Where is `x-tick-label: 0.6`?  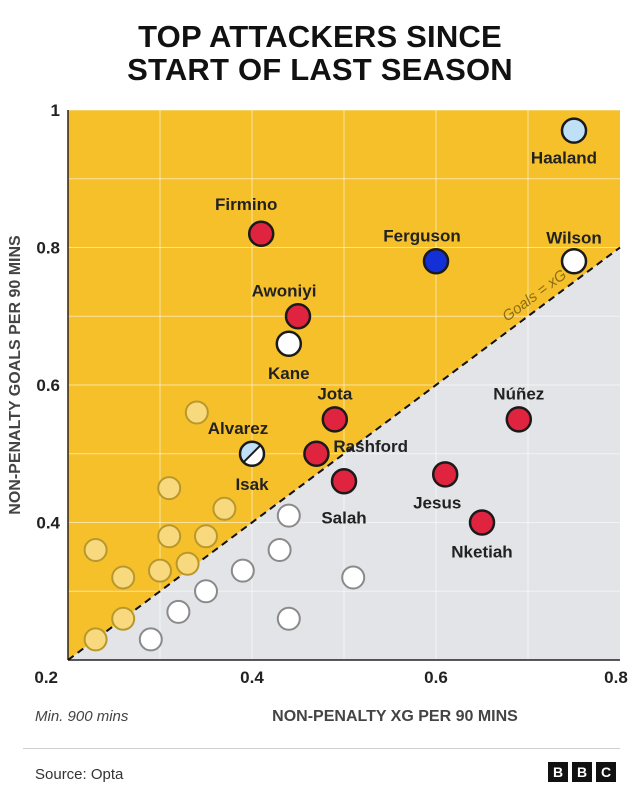 x-tick-label: 0.6 is located at coordinates (436, 677).